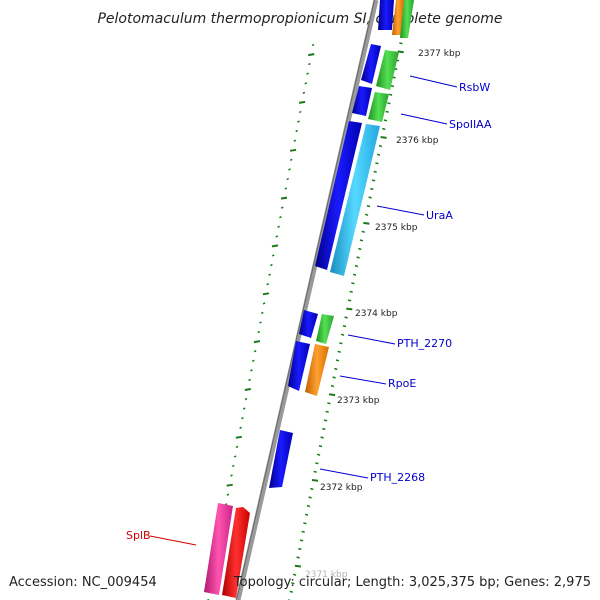 This screenshot has width=600, height=600. Describe the element at coordinates (439, 215) in the screenshot. I see `gene-label-uraa: UraA` at that location.